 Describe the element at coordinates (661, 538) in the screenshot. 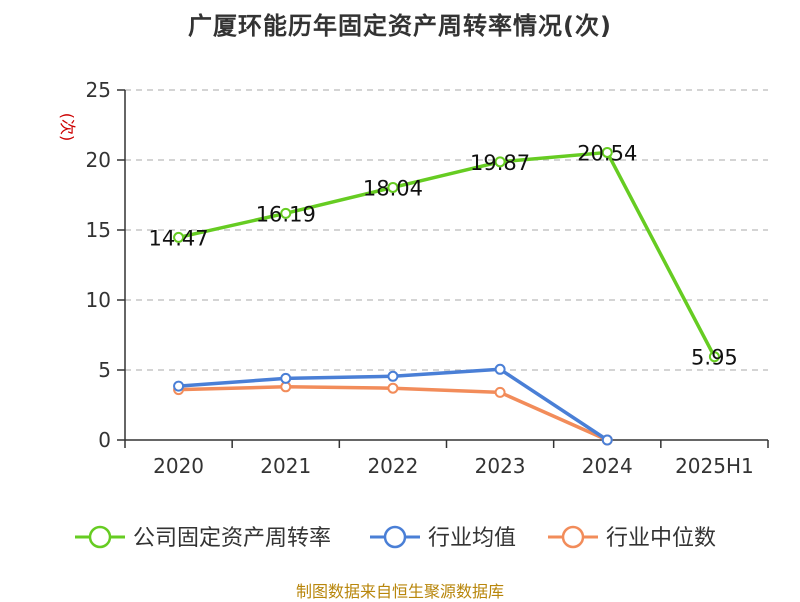

I see `legend-label: 行业中位数` at that location.